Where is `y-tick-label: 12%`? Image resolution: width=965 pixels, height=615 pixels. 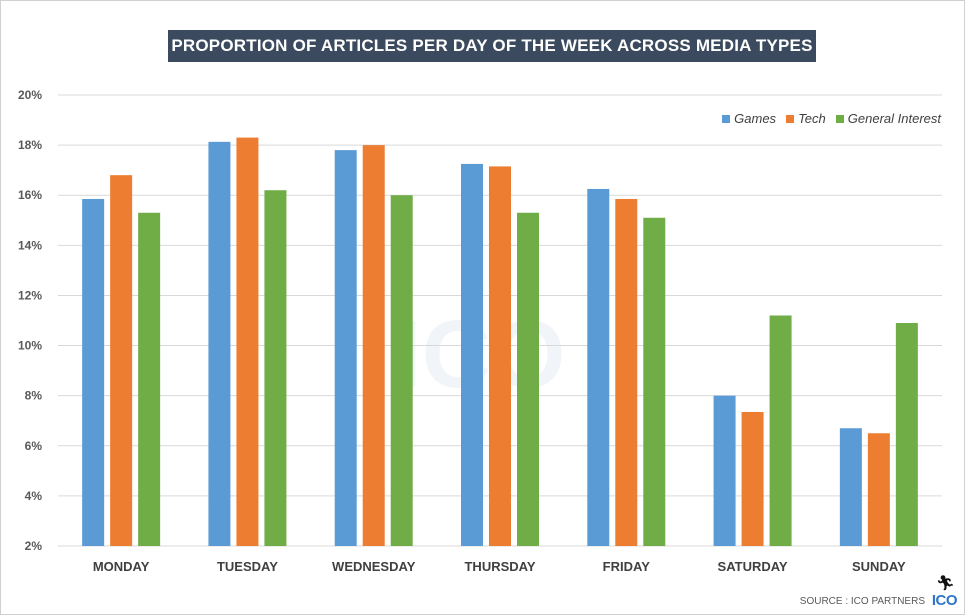
y-tick-label: 12% is located at coordinates (30, 295).